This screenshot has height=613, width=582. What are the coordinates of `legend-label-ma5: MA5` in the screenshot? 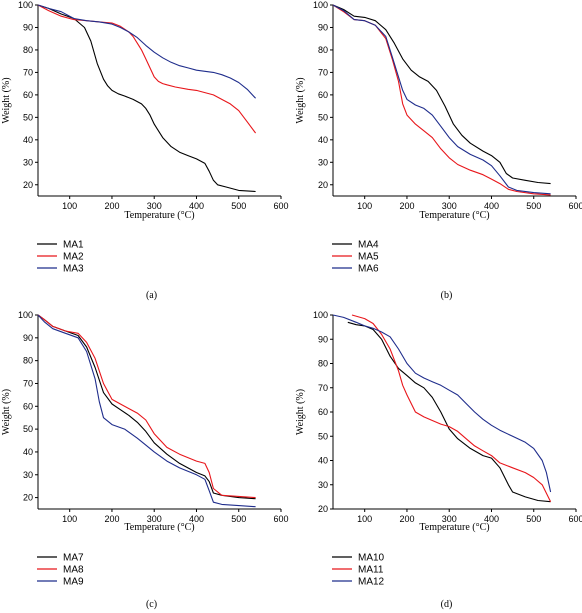 It's located at (368, 257).